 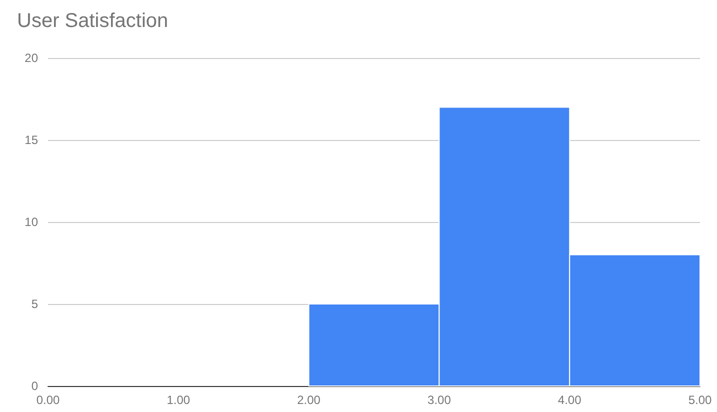 What do you see at coordinates (34, 386) in the screenshot?
I see `y-tick-label: 0` at bounding box center [34, 386].